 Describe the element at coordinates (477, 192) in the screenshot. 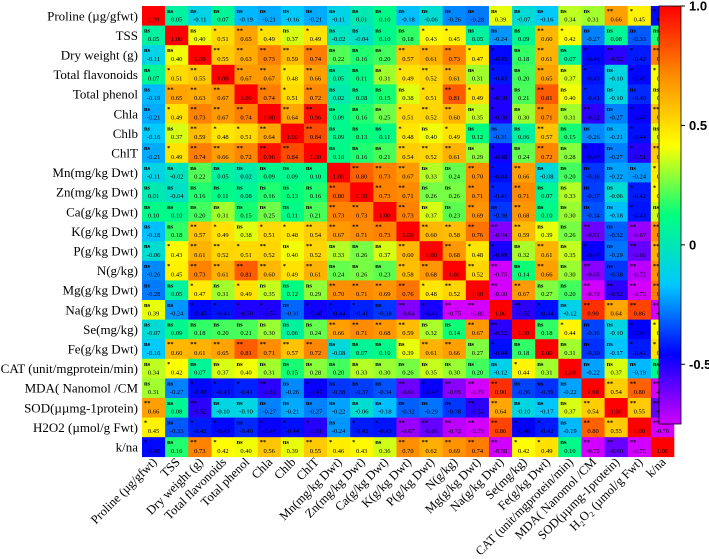

I see `heatmap-cell: **0.71` at that location.